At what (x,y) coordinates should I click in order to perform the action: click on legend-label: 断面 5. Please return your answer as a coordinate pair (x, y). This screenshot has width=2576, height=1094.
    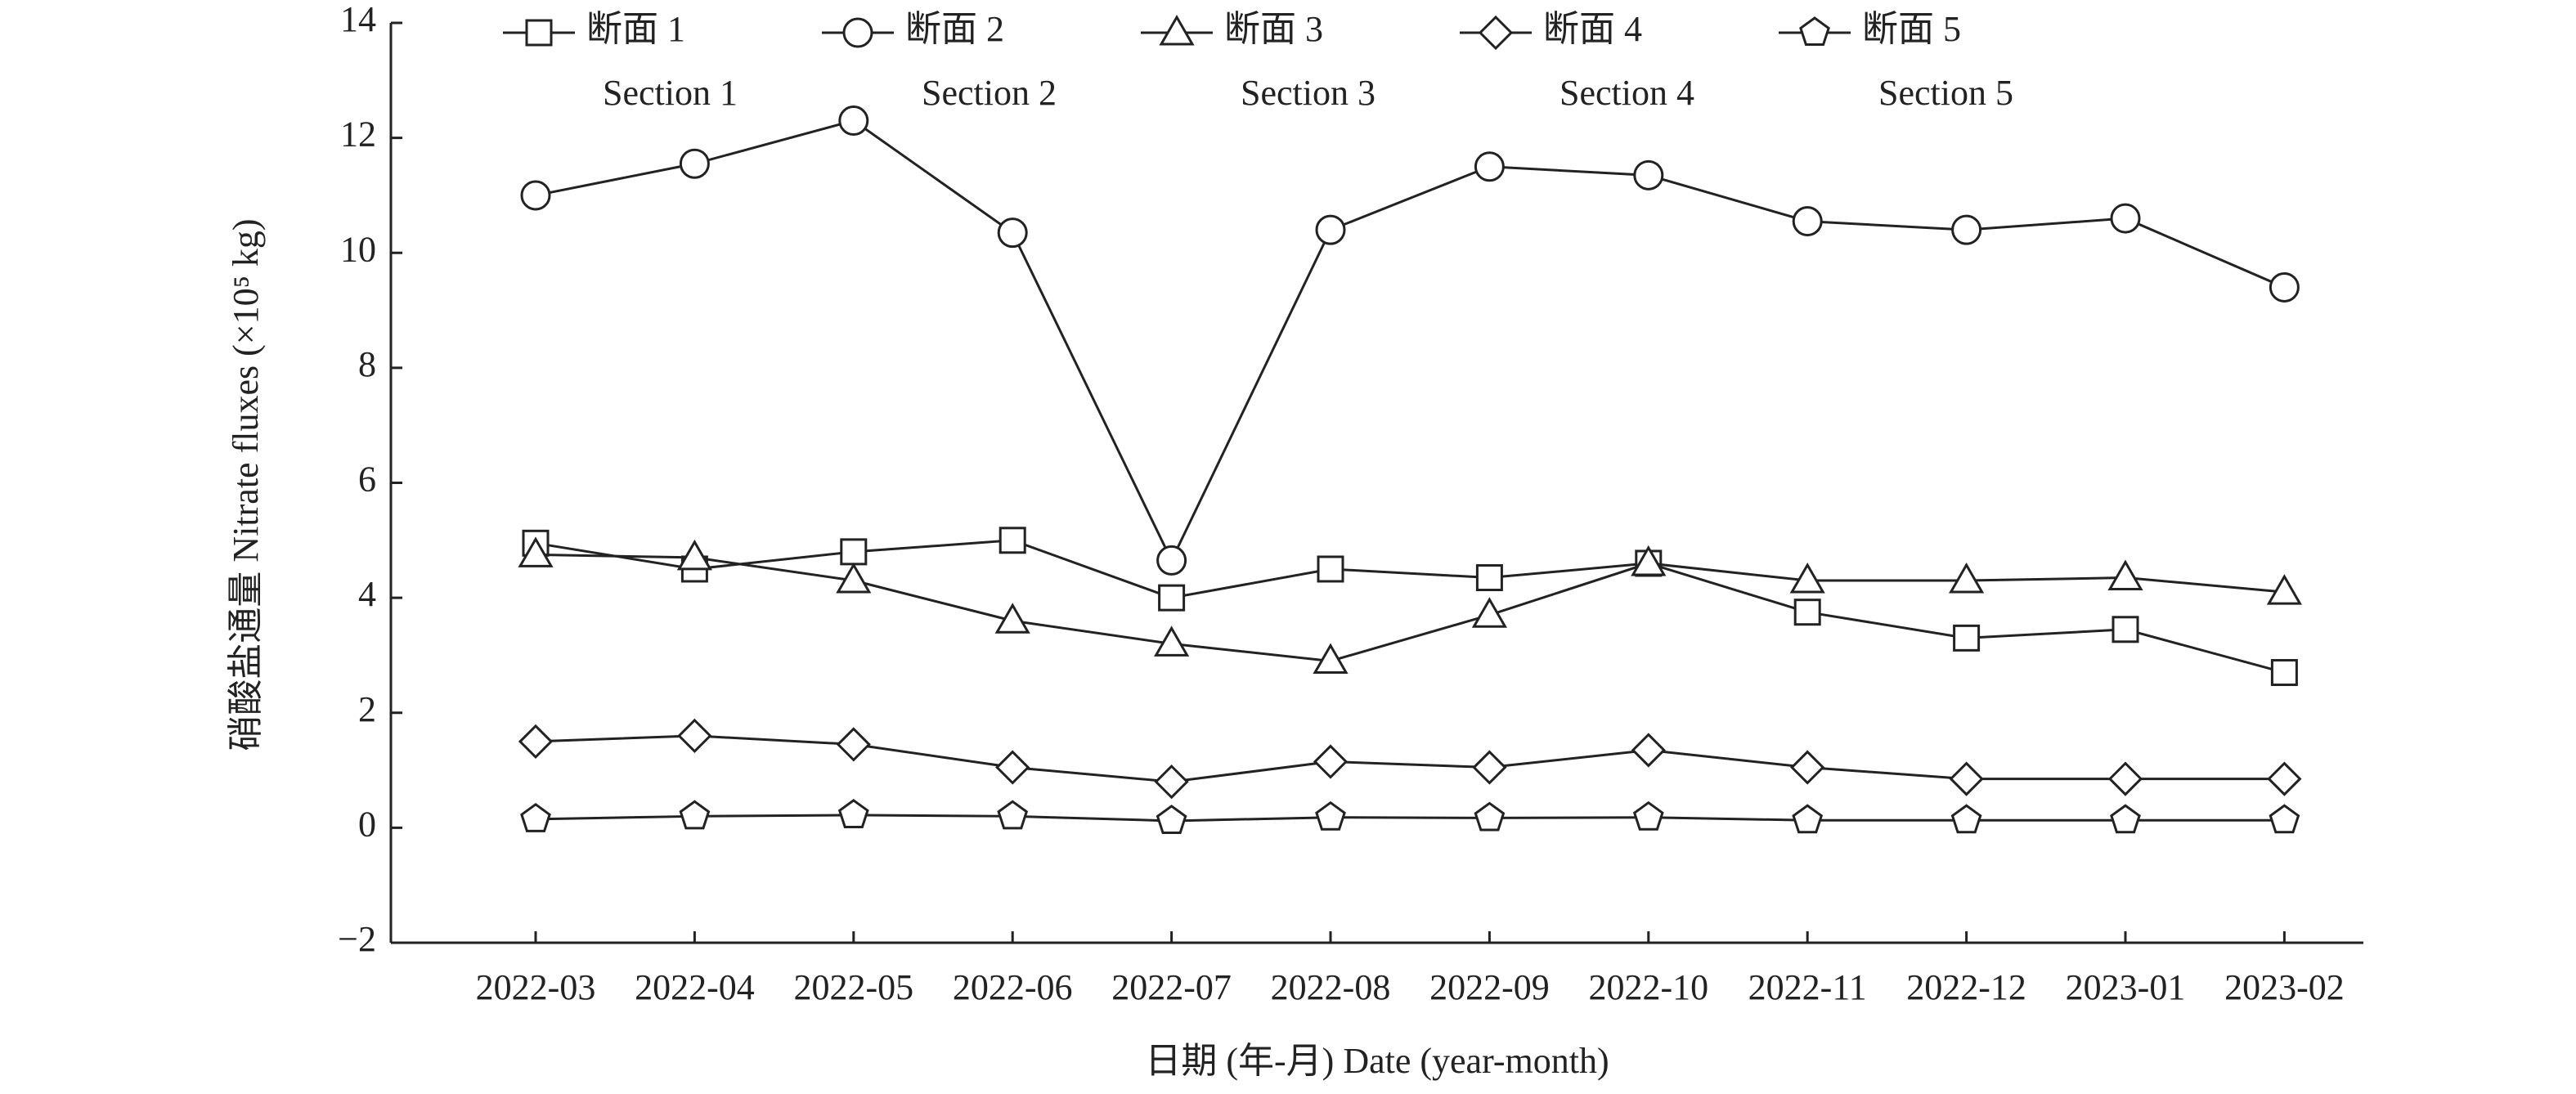
    Looking at the image, I should click on (1912, 29).